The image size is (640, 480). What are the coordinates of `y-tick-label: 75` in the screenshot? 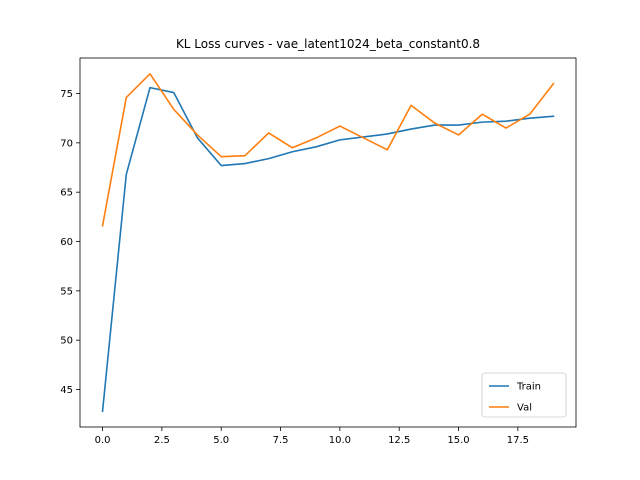 It's located at (66, 94).